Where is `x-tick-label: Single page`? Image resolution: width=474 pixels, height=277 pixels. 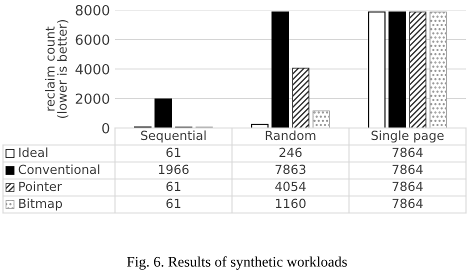 x-tick-label: Single page is located at coordinates (408, 136).